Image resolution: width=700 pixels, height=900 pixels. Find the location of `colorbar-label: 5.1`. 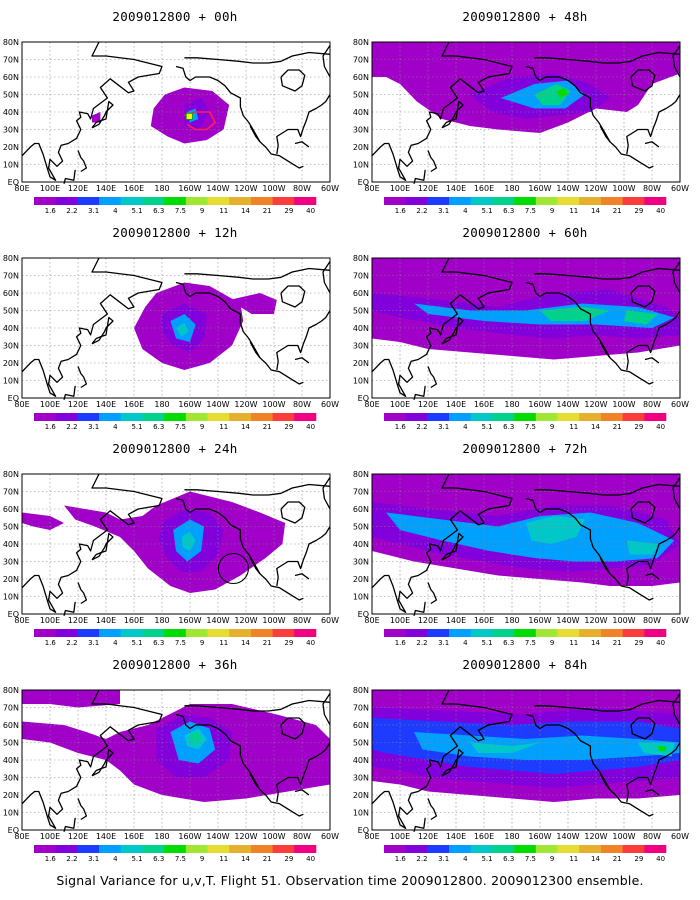

colorbar-label: 5.1 is located at coordinates (486, 859).